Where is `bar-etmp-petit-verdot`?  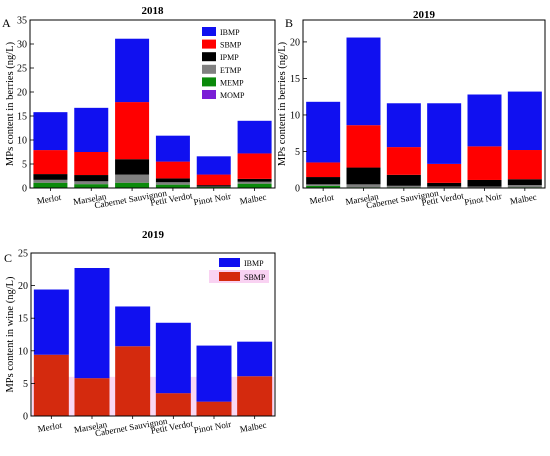 bar-etmp-petit-verdot is located at coordinates (173, 183).